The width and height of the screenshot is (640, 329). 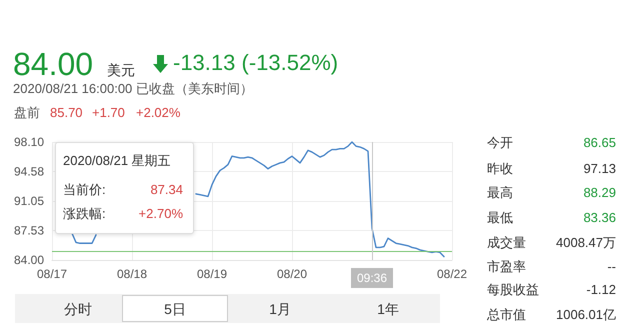 What do you see at coordinates (29, 260) in the screenshot?
I see `y-tick-label: 84.00` at bounding box center [29, 260].